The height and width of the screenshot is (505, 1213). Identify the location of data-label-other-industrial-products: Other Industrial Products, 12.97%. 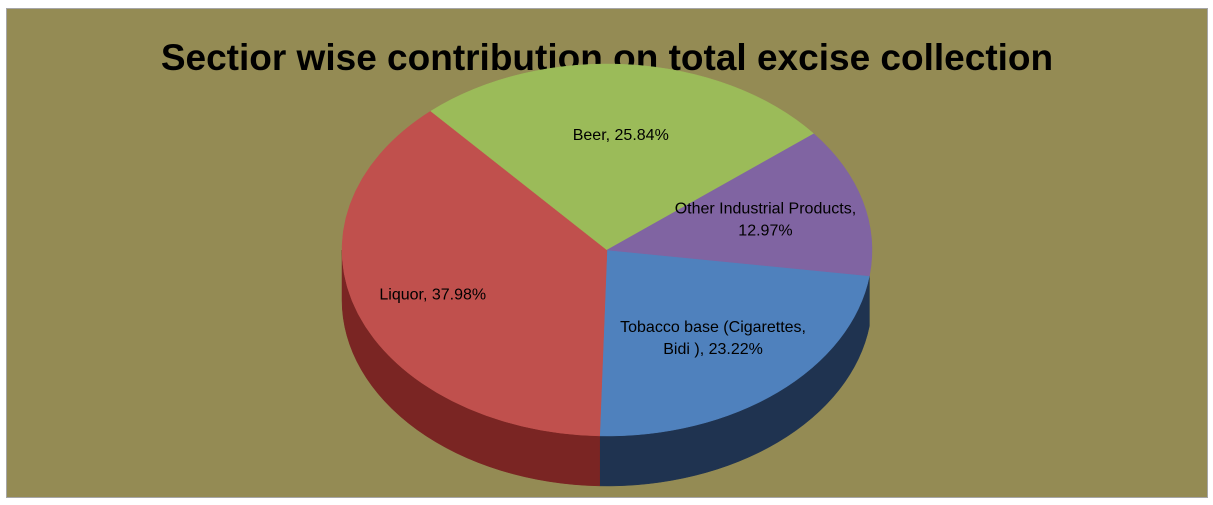
(765, 219).